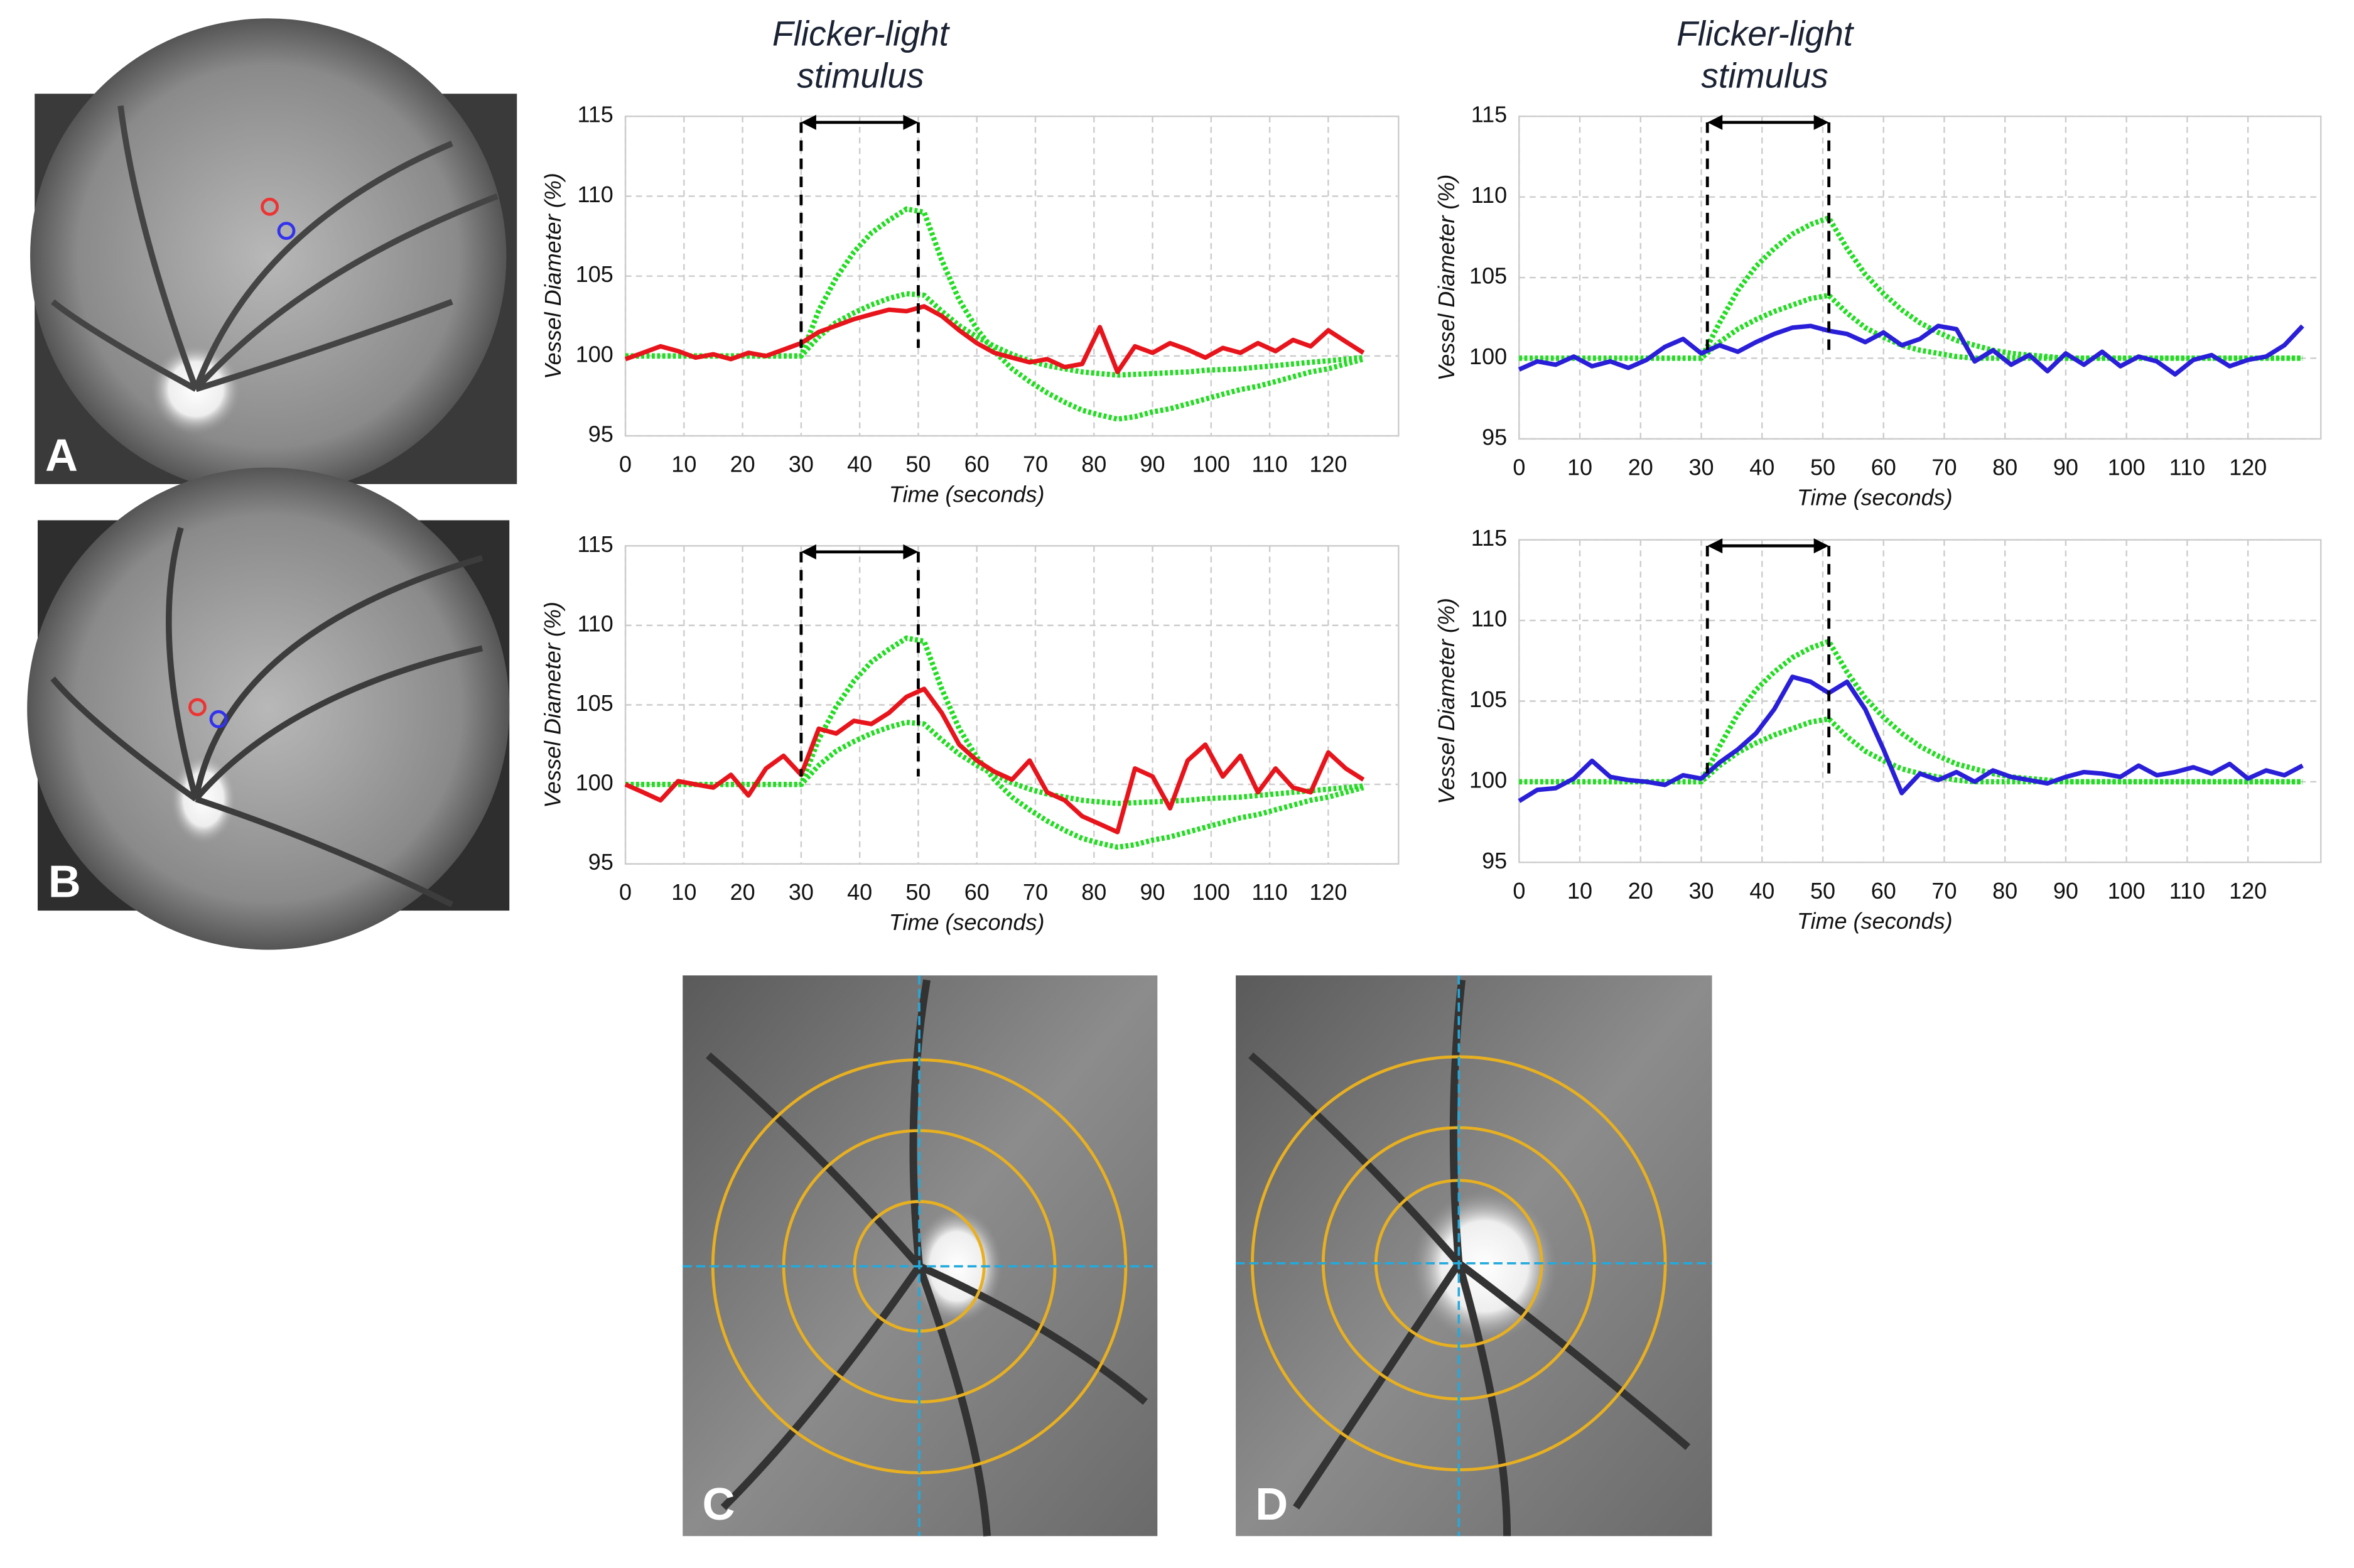  I want to click on panel-label: D, so click(1271, 1504).